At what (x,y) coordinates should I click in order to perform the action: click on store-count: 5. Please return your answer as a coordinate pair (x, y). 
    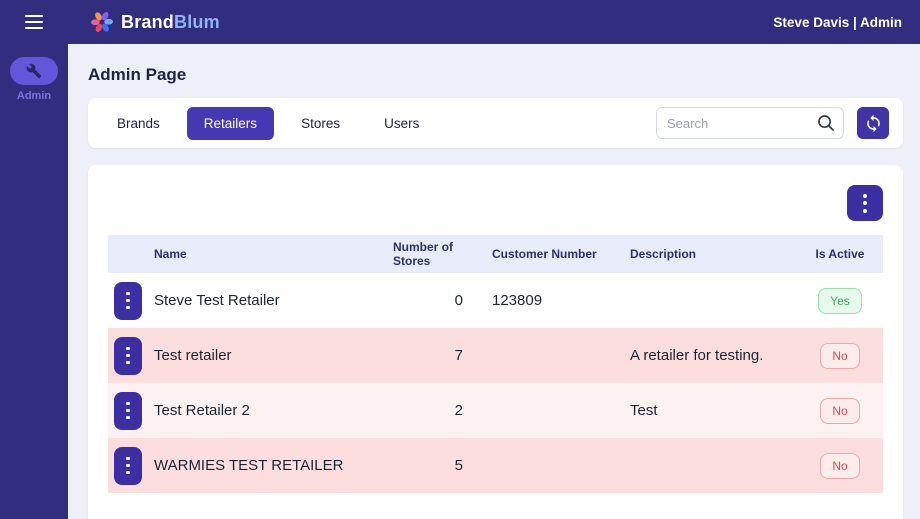
    Looking at the image, I should click on (458, 465).